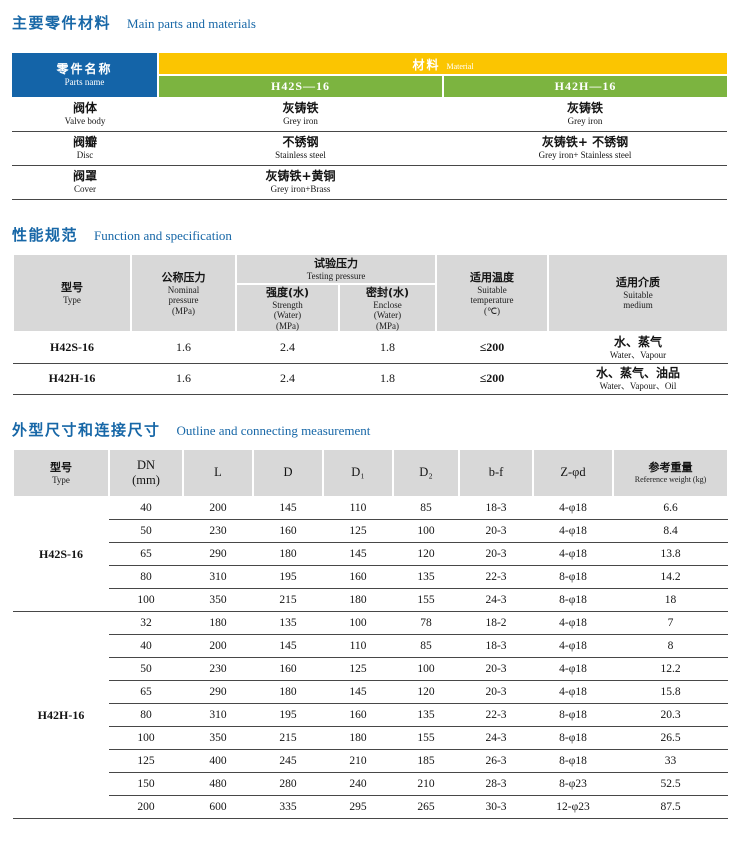 The height and width of the screenshot is (849, 739). I want to click on cell-dn: 100, so click(146, 600).